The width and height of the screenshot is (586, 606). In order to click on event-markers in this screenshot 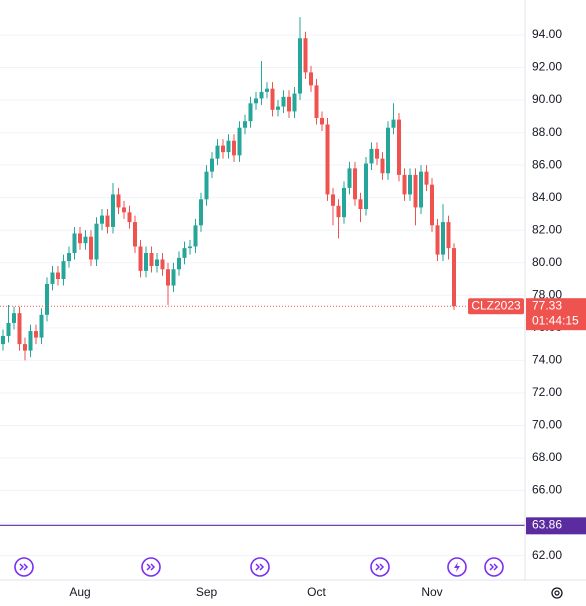, I will do `click(288, 578)`.